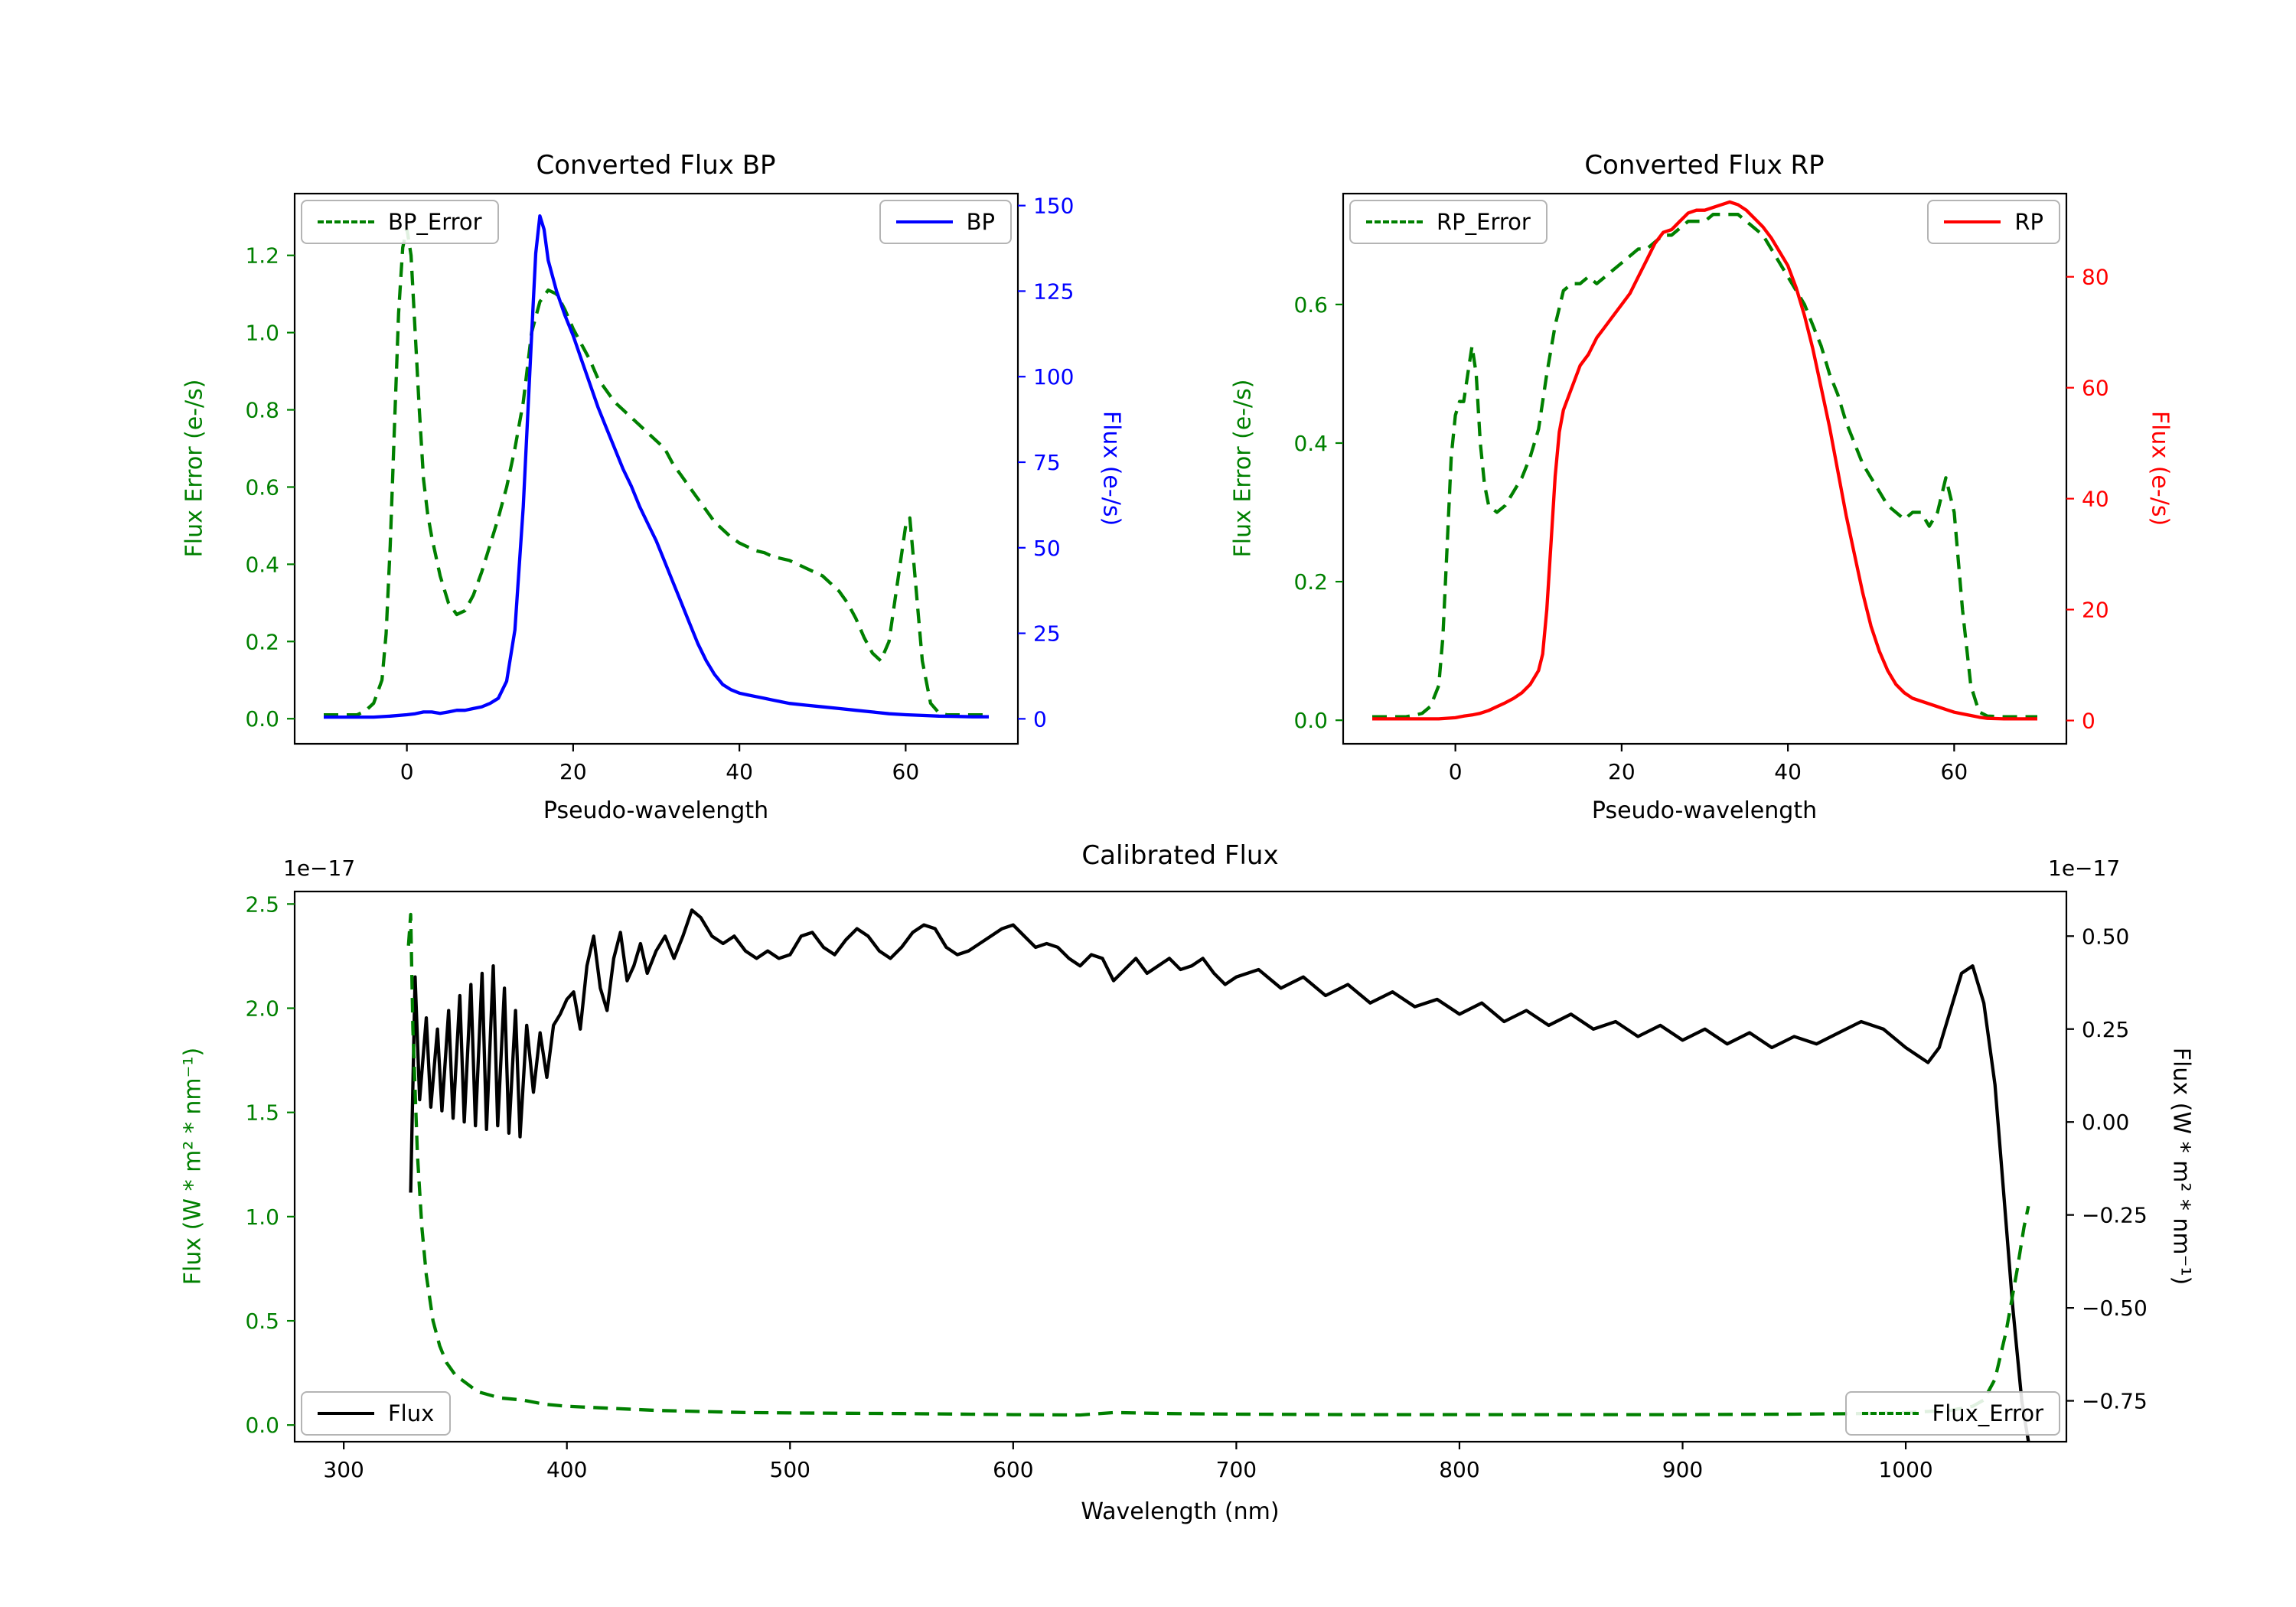 This screenshot has width=2296, height=1607. I want to click on rp-legend: RP, so click(1993, 222).